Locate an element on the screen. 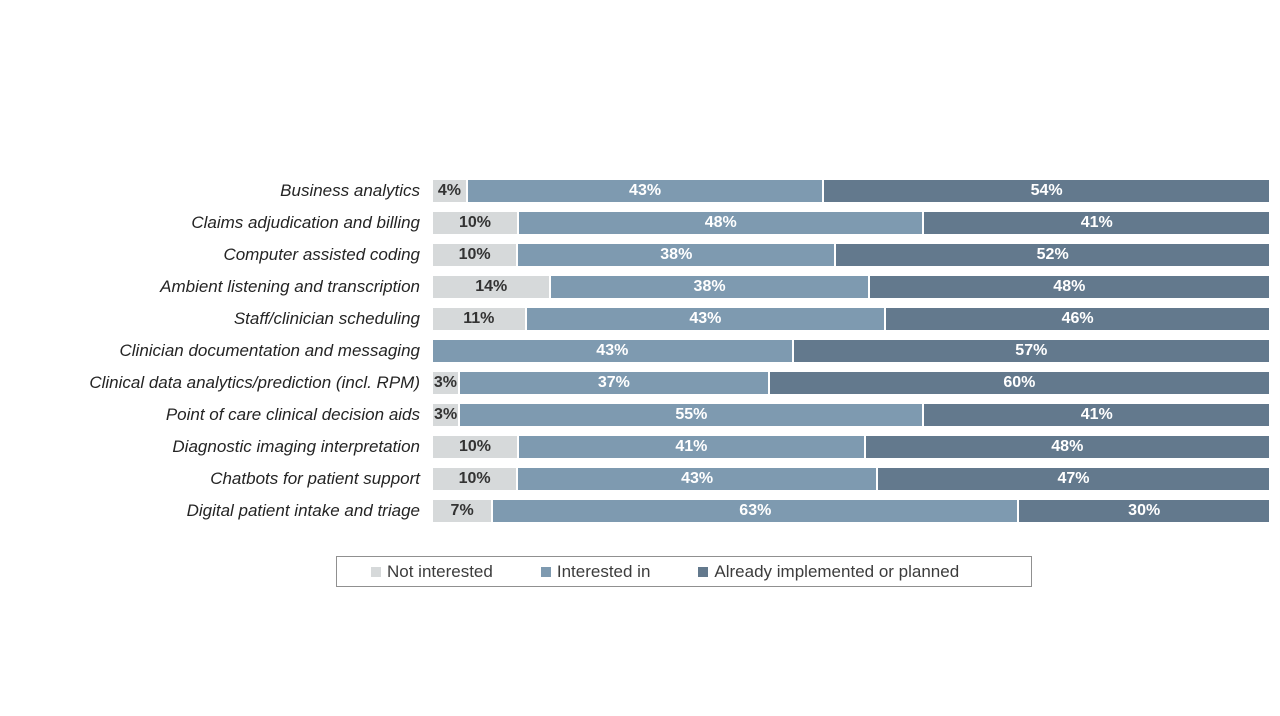 Image resolution: width=1280 pixels, height=716 pixels. category-label: Point of care clinical decision aids is located at coordinates (292, 414).